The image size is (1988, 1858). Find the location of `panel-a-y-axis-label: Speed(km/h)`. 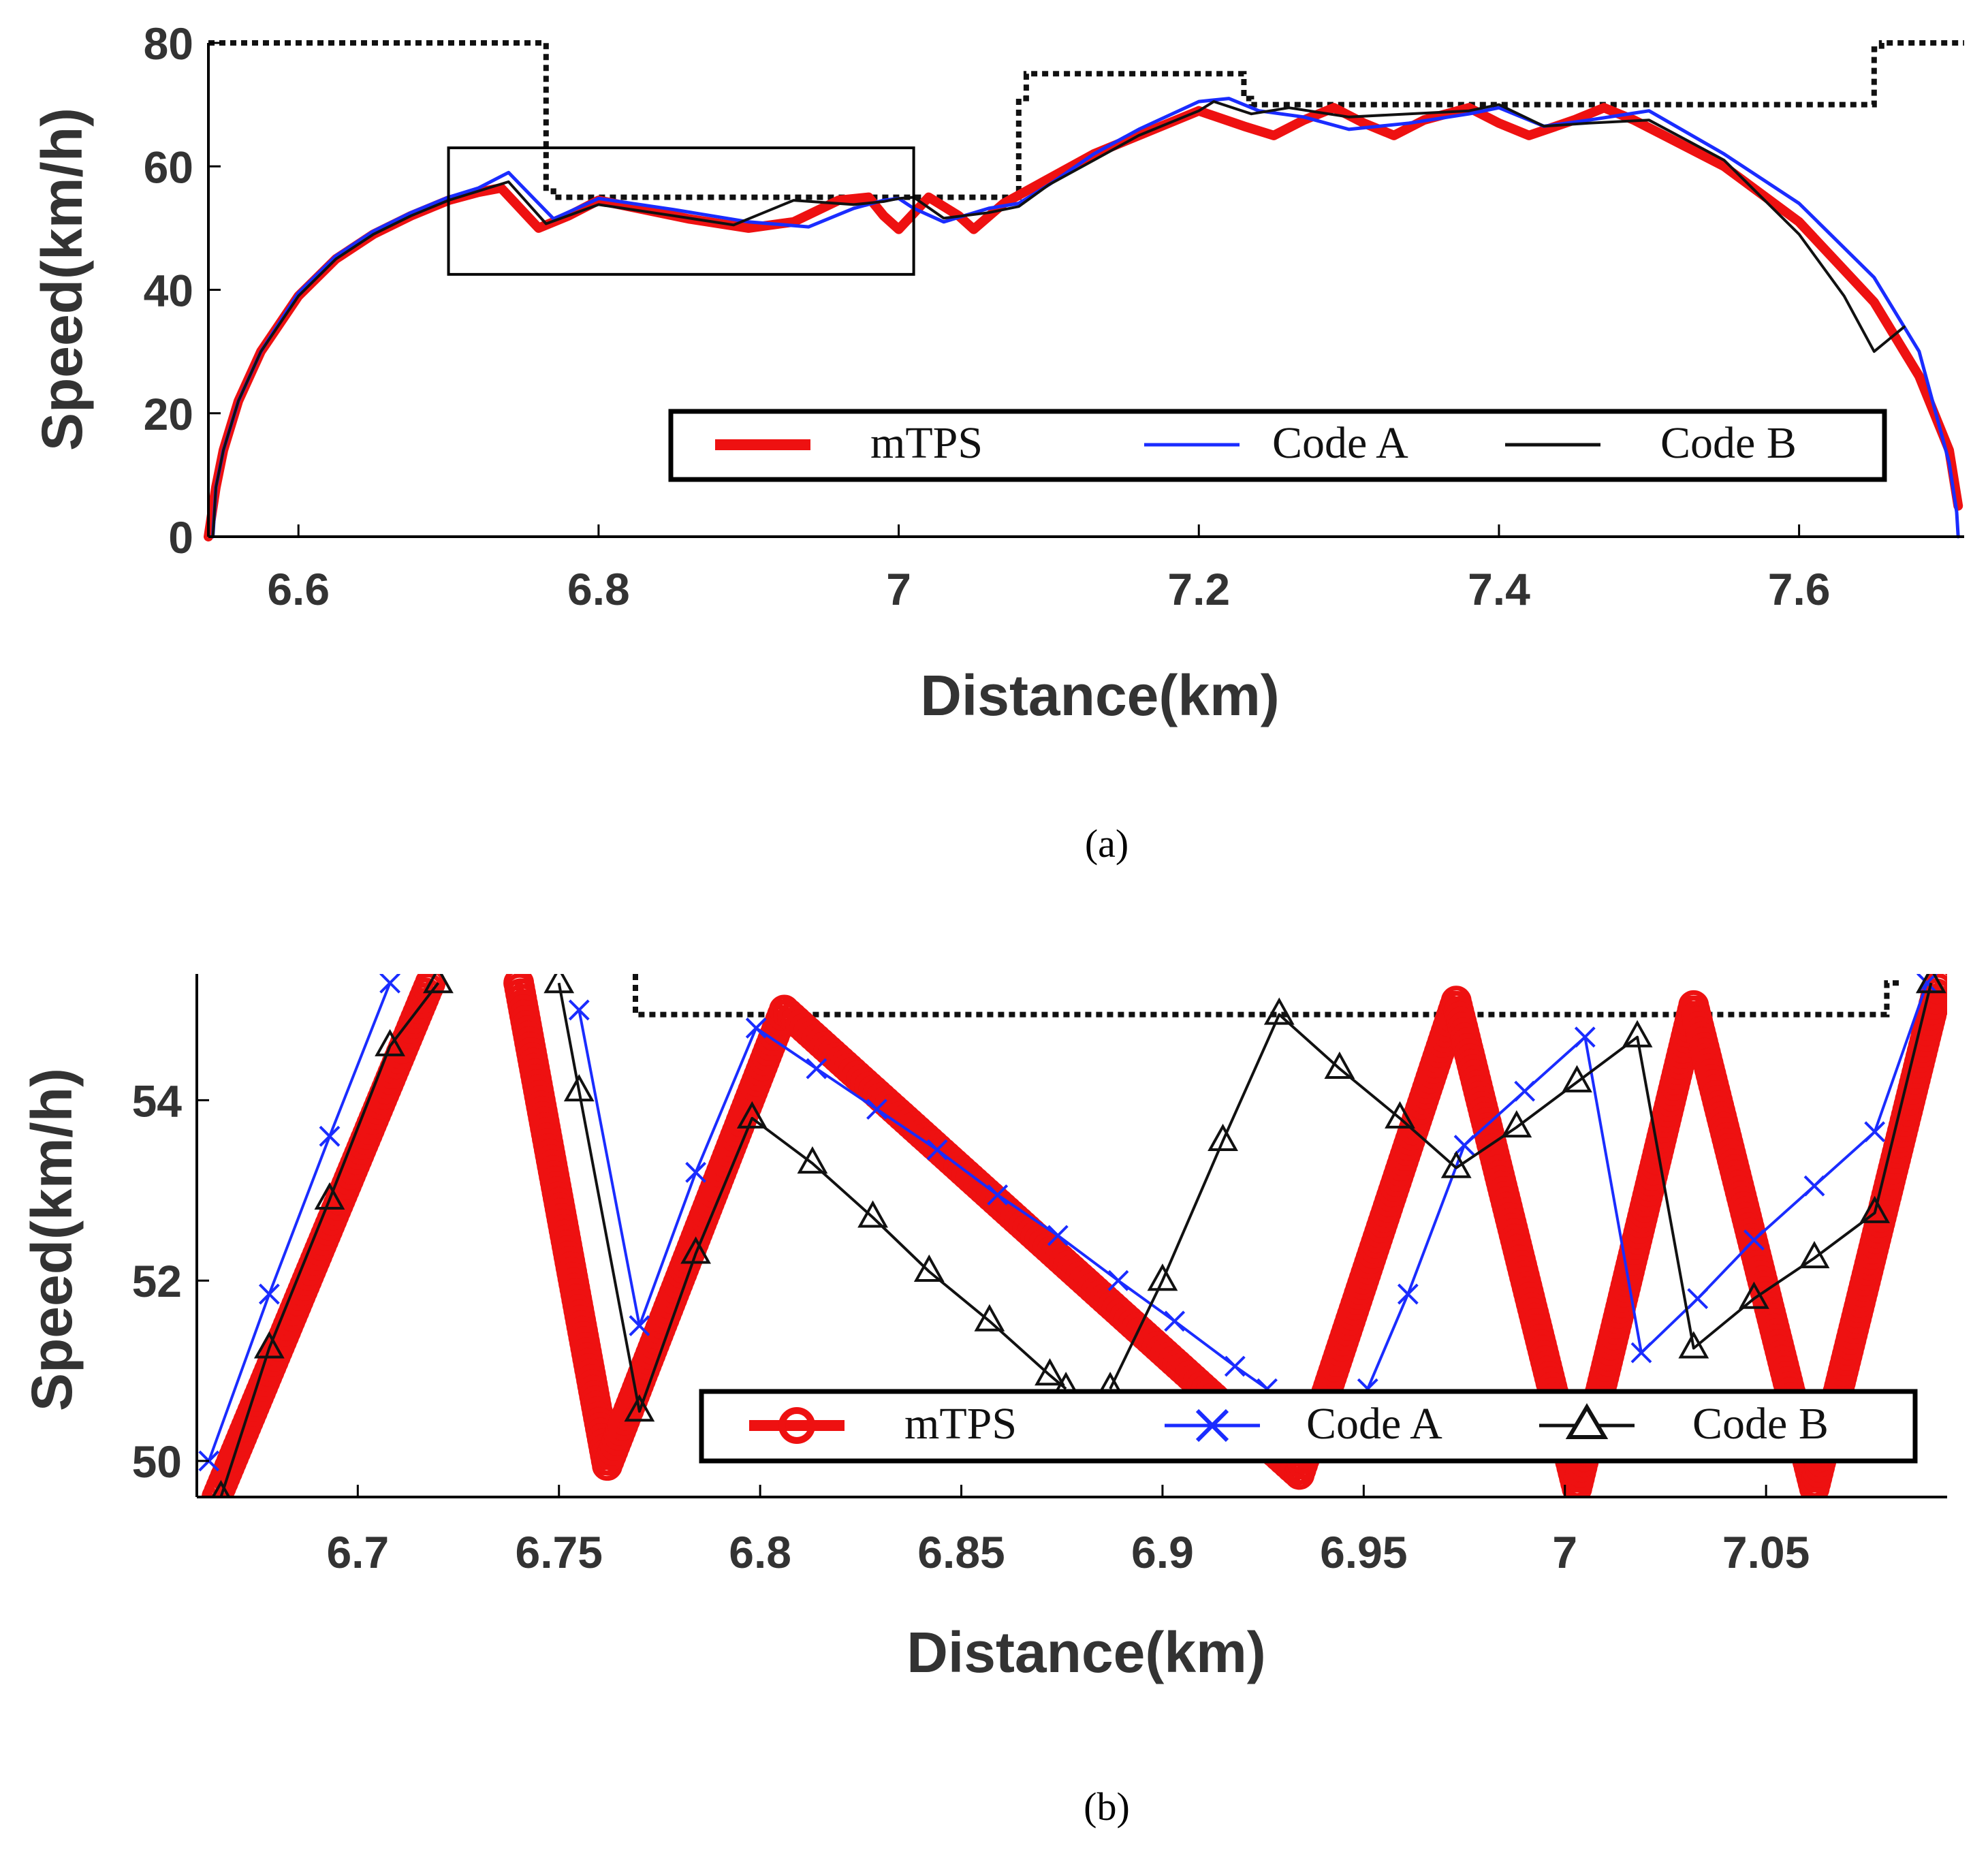

panel-a-y-axis-label: Speed(km/h) is located at coordinates (62, 279).